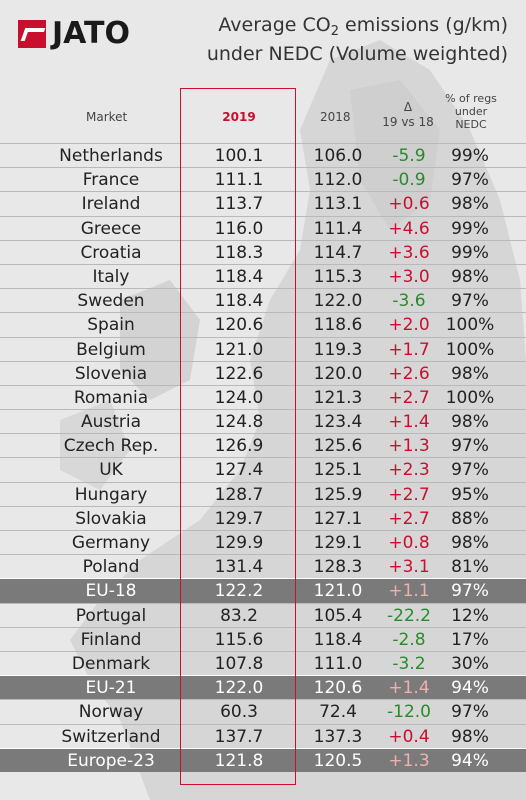  What do you see at coordinates (111, 736) in the screenshot?
I see `market-cell: Switzerland` at bounding box center [111, 736].